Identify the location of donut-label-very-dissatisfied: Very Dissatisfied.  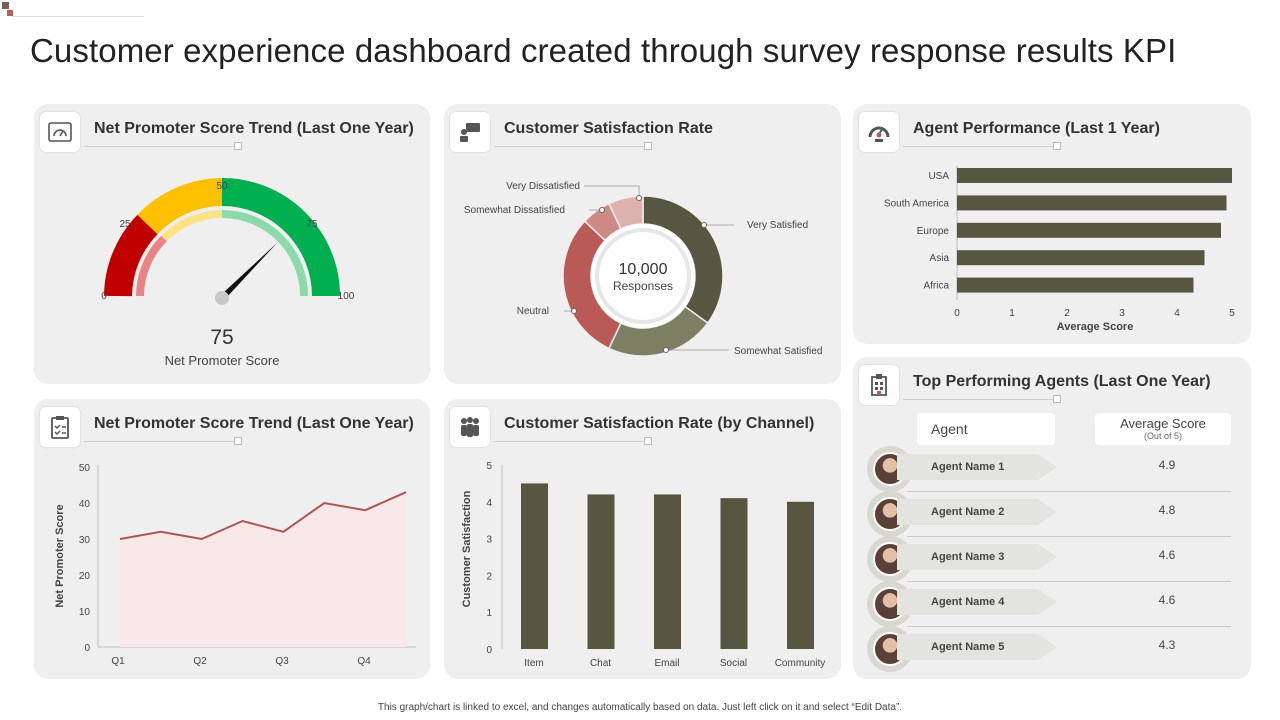
(543, 186).